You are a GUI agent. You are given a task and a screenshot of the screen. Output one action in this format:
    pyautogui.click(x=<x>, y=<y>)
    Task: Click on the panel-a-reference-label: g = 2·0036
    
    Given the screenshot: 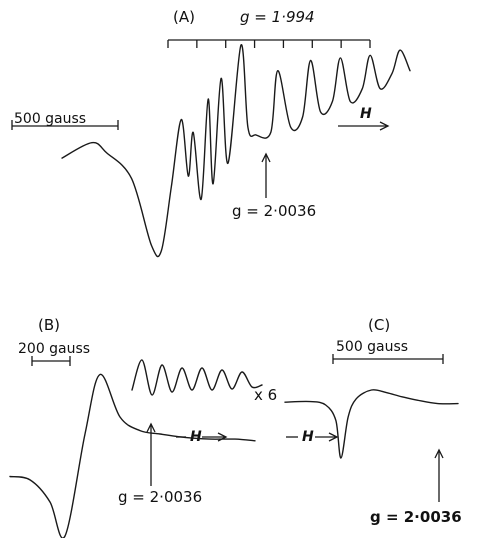 What is the action you would take?
    pyautogui.click(x=274, y=211)
    